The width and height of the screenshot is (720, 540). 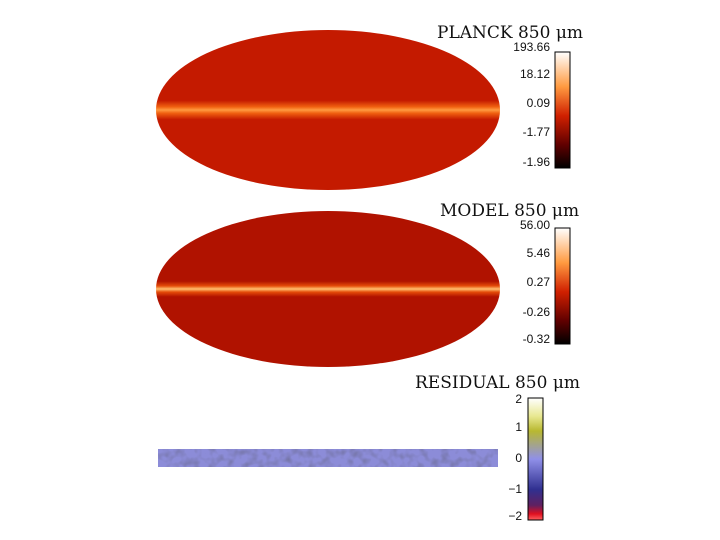 I want to click on colorbar-tick-label: 5.46, so click(x=539, y=253).